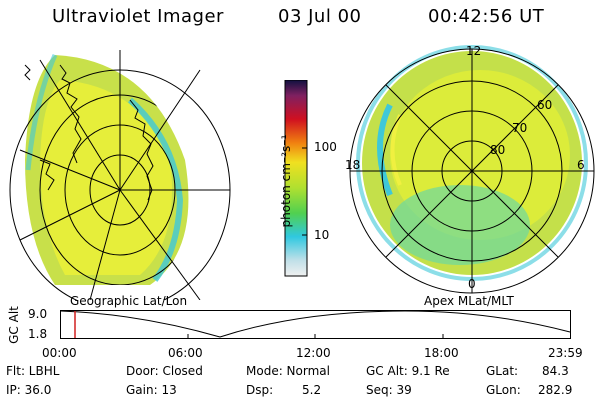 This screenshot has height=400, width=600. What do you see at coordinates (474, 51) in the screenshot?
I see `mlt-label-12: 12` at bounding box center [474, 51].